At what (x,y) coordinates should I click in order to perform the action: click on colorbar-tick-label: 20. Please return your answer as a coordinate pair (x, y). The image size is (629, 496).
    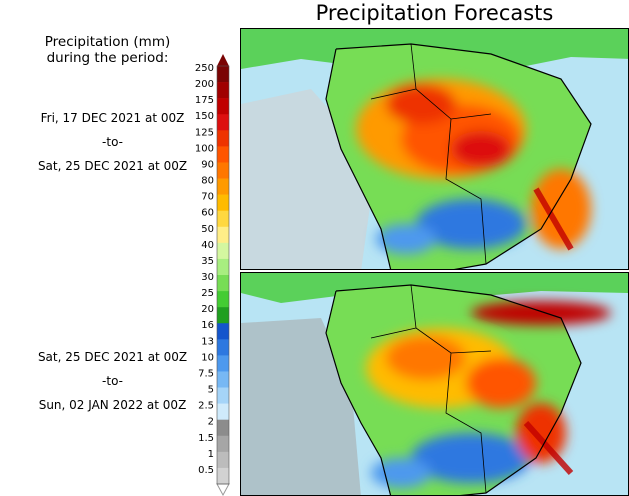
    Looking at the image, I should click on (207, 309).